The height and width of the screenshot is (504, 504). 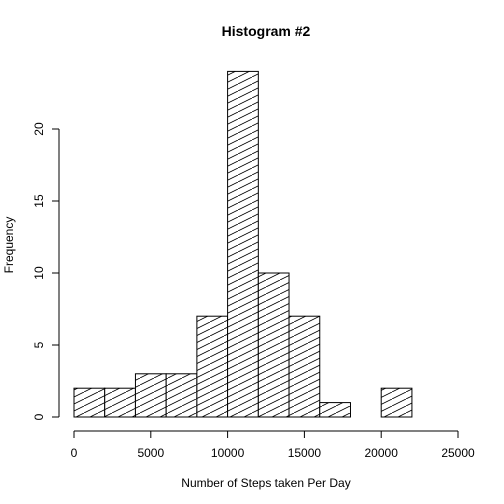 What do you see at coordinates (458, 453) in the screenshot?
I see `x-tick-label: 25000` at bounding box center [458, 453].